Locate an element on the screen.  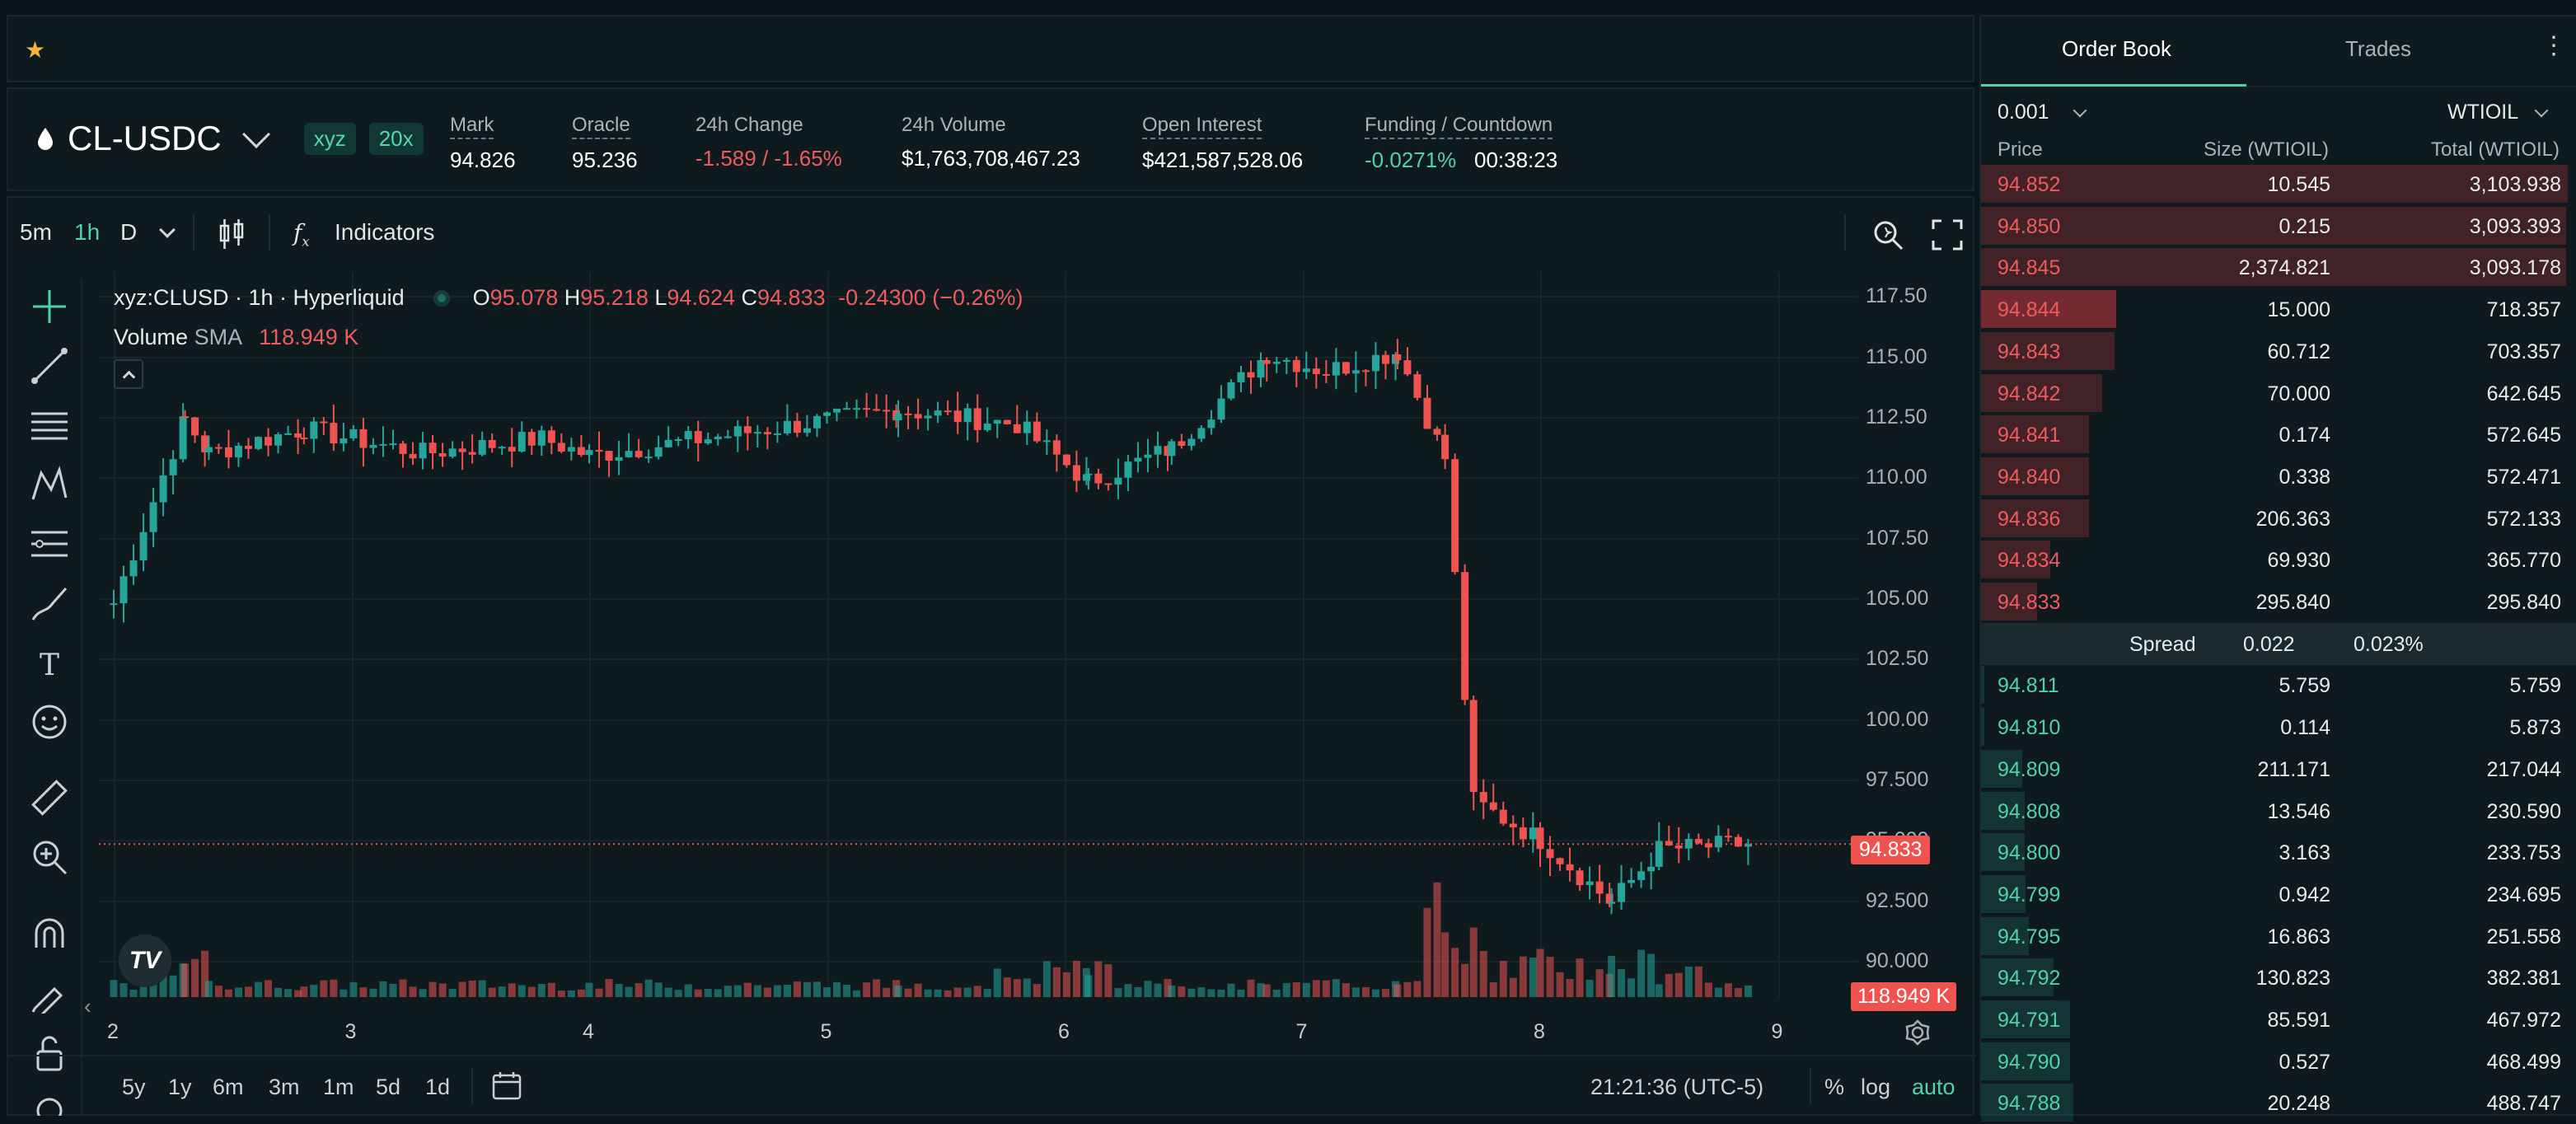
ask-row: 94.845 2,374.821 3,093.178 is located at coordinates (2278, 267).